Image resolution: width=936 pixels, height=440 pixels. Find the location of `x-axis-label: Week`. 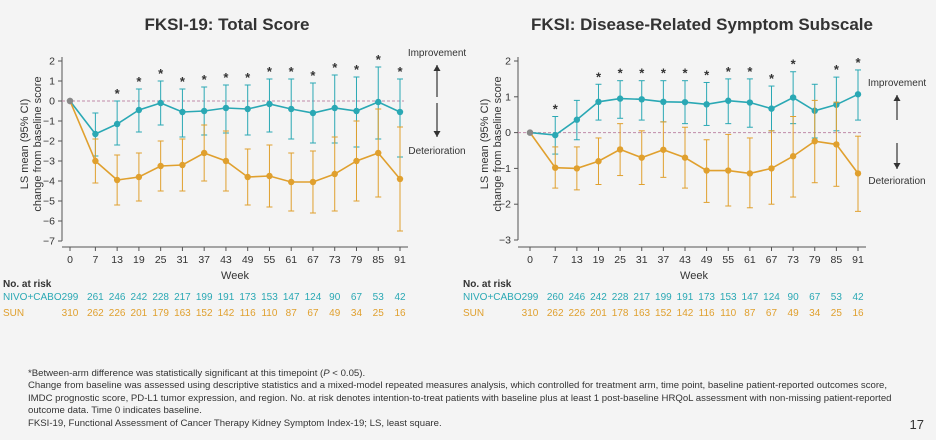

x-axis-label: Week is located at coordinates (694, 276).